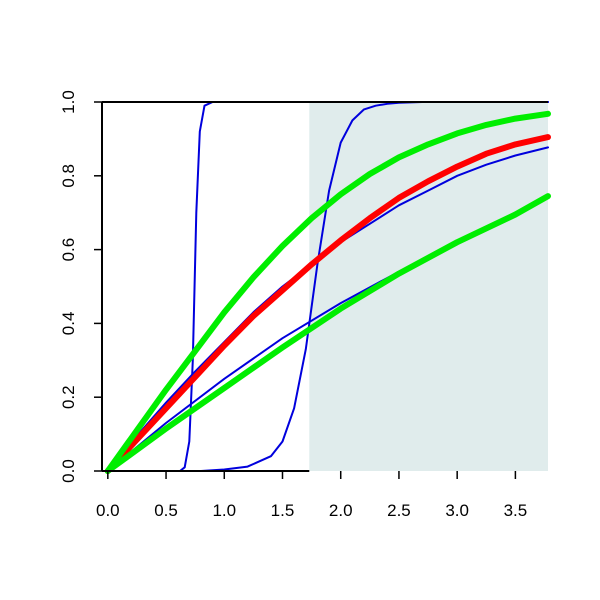 This screenshot has width=600, height=600. What do you see at coordinates (341, 510) in the screenshot?
I see `x-tick-label: 2.0` at bounding box center [341, 510].